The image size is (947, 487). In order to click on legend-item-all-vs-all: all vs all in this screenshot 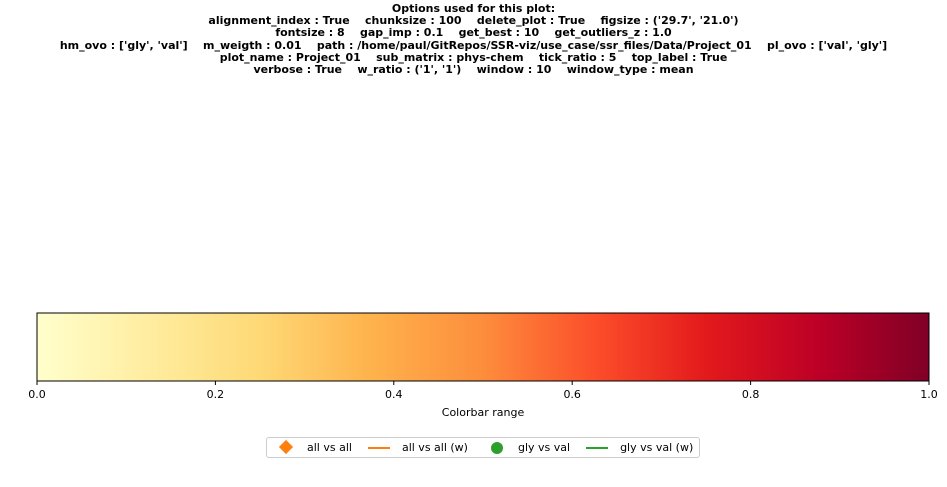, I will do `click(312, 448)`.